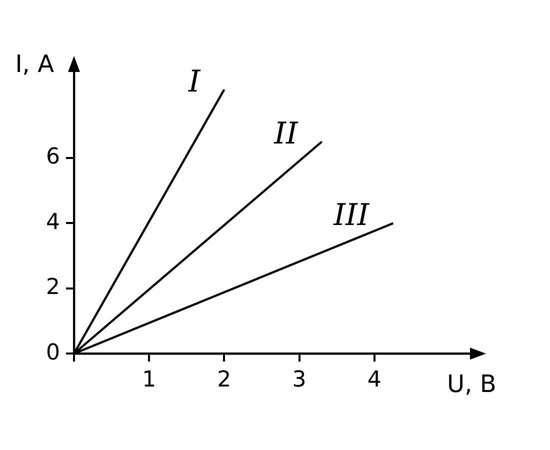 Image resolution: width=550 pixels, height=450 pixels. Describe the element at coordinates (471, 384) in the screenshot. I see `x-axis-title: U, B` at that location.